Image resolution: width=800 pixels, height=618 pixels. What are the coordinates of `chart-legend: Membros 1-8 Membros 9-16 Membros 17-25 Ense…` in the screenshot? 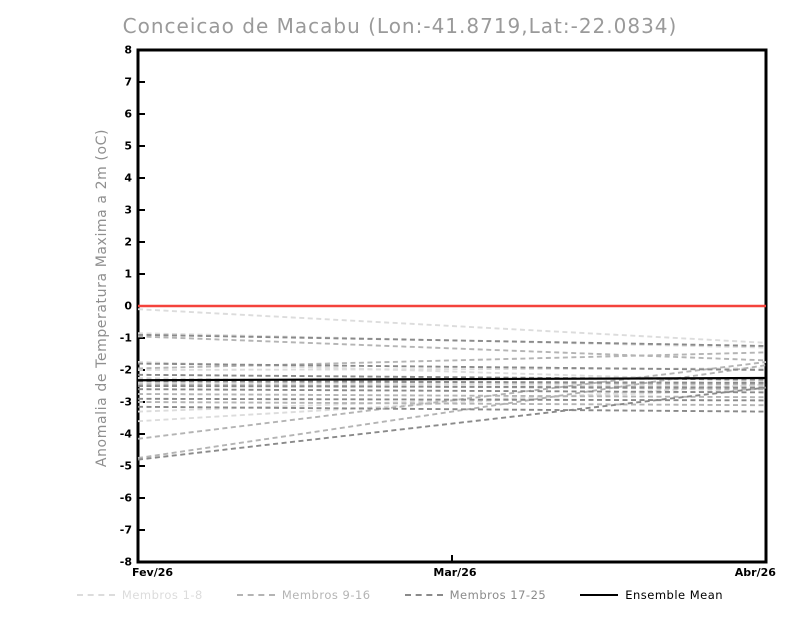 It's located at (400, 595).